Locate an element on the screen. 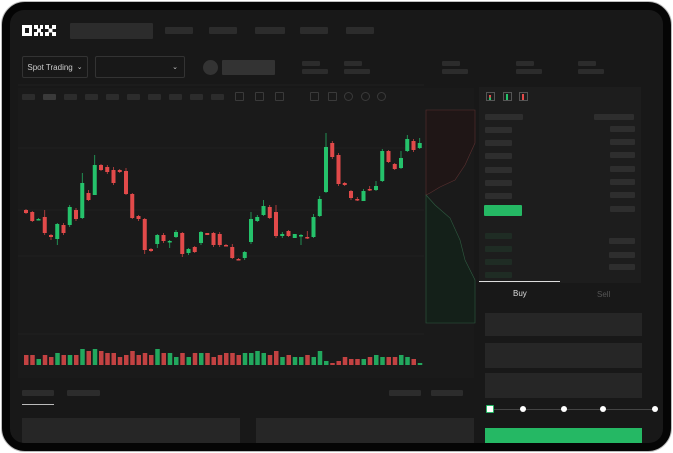 Image resolution: width=673 pixels, height=453 pixels. search-bar is located at coordinates (111, 31).